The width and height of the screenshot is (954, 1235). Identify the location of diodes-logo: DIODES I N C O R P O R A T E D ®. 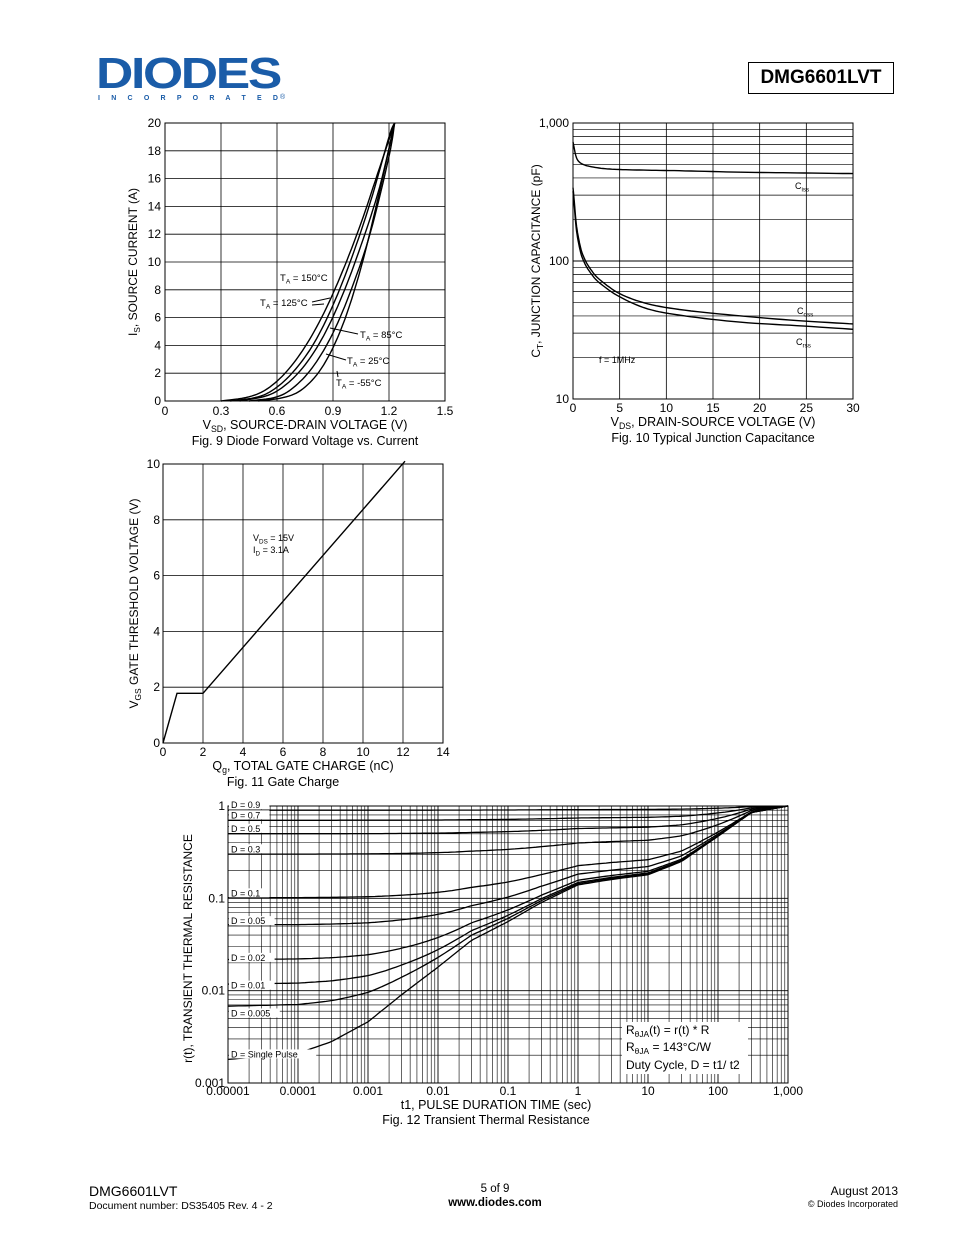
(191, 78).